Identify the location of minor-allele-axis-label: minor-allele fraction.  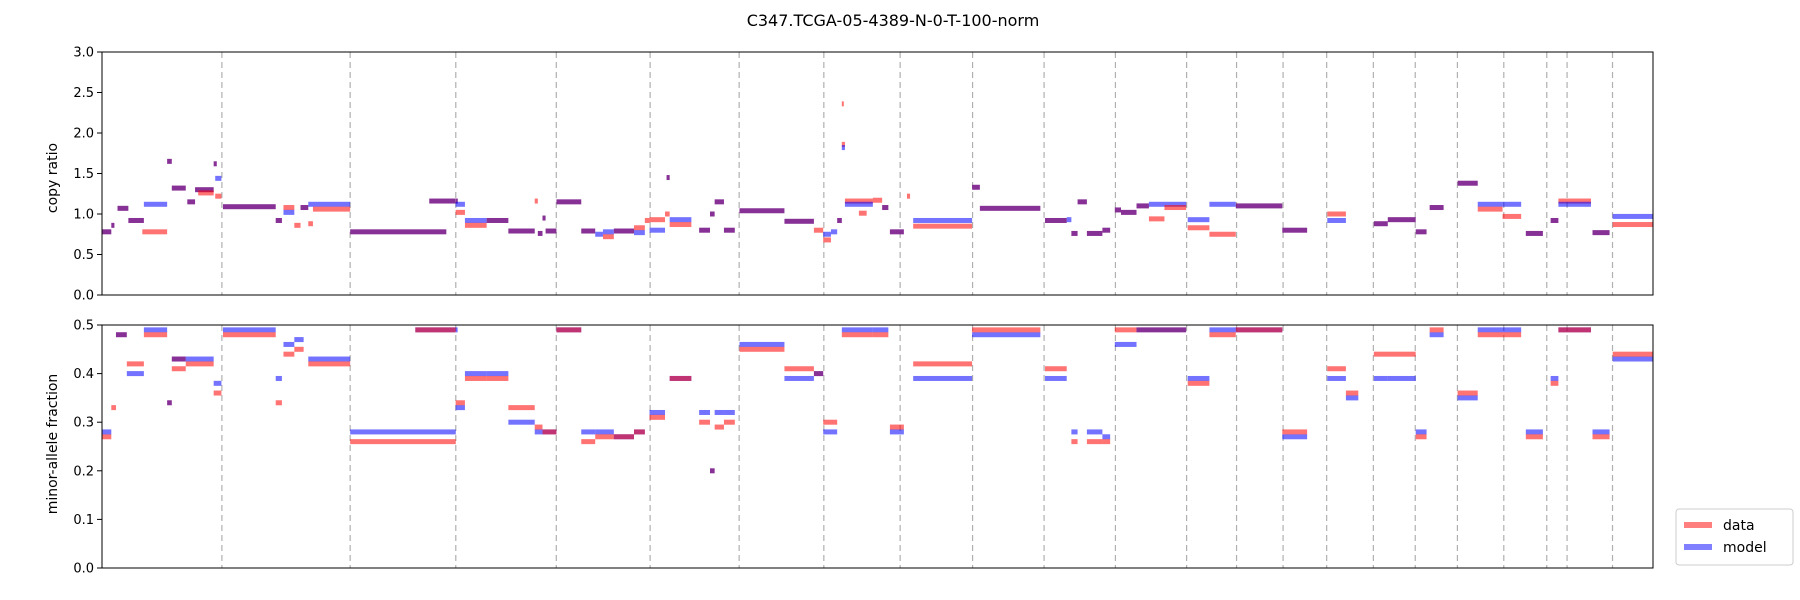
(53, 444).